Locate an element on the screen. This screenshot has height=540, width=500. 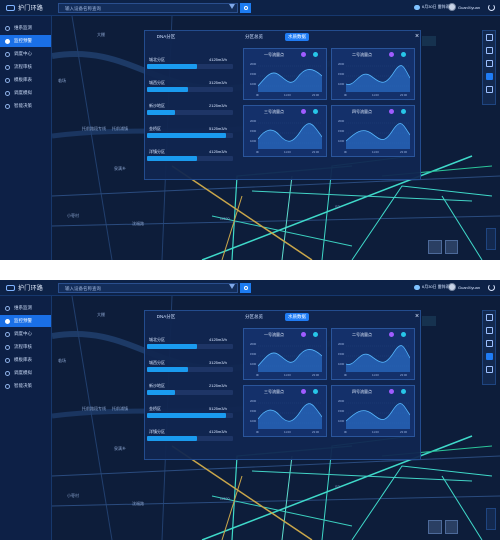
map-label: 临场 is located at coordinates (62, 360).